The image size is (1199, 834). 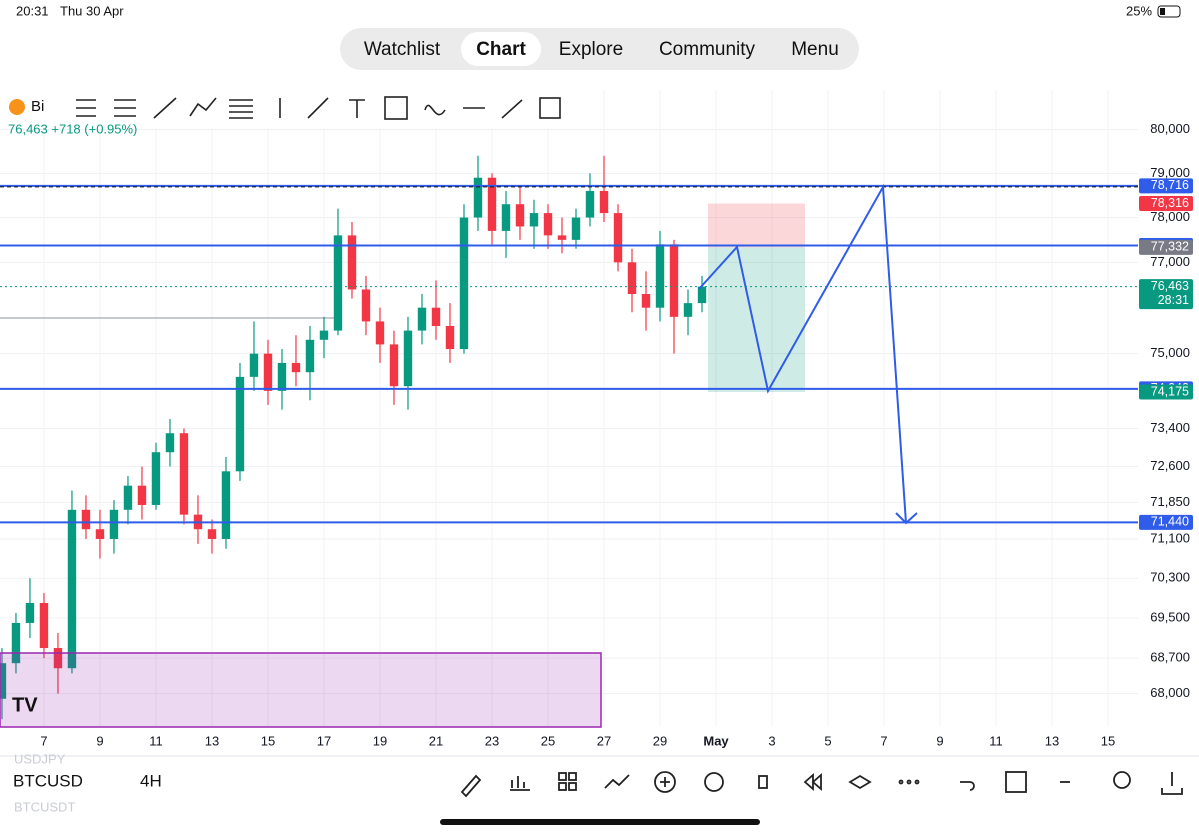 I want to click on interval: 4H, so click(x=151, y=780).